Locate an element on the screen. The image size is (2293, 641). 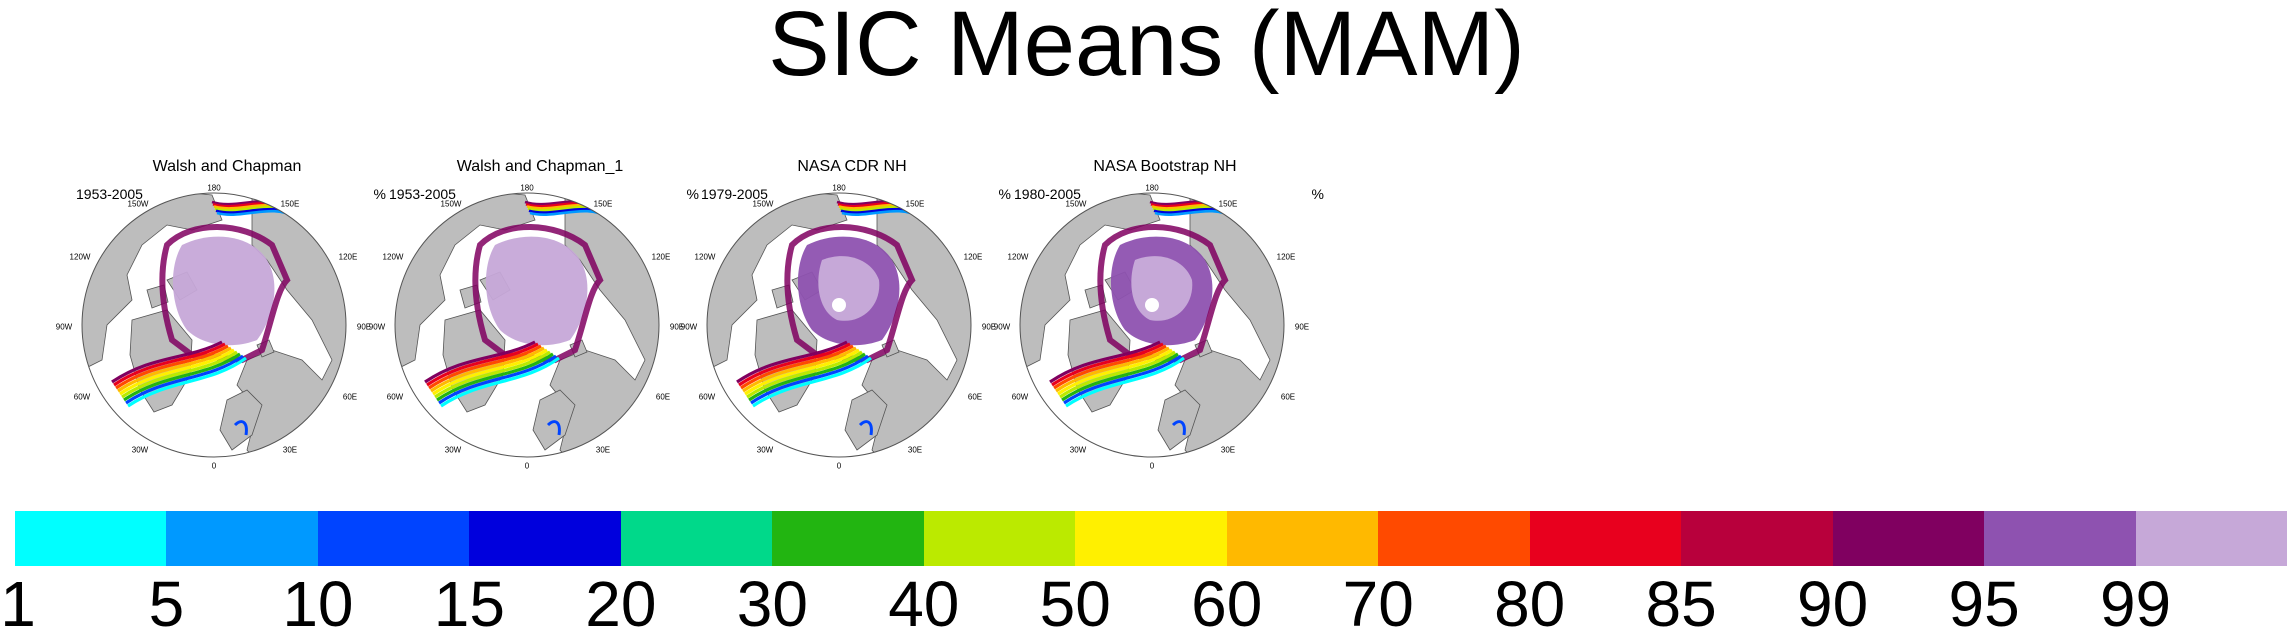
colorbar-tick-label: 20 is located at coordinates (621, 604).